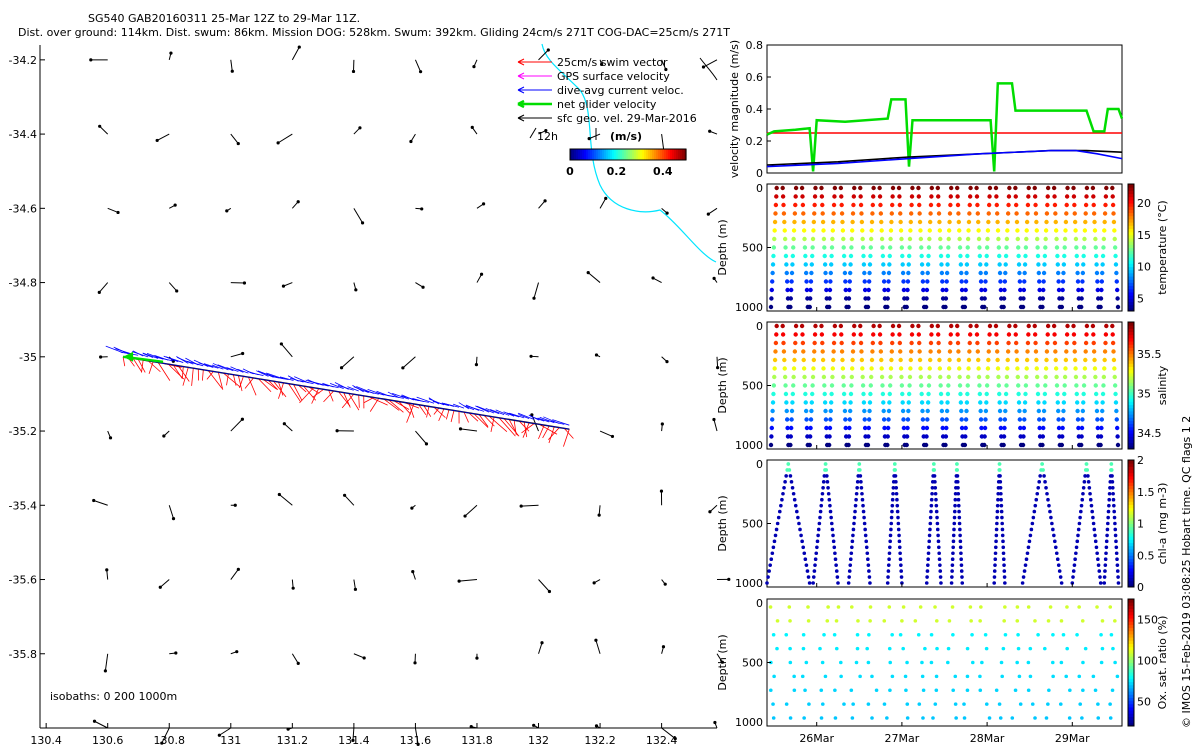  What do you see at coordinates (23, 505) in the screenshot?
I see `map-y-tick-label: -35.4` at bounding box center [23, 505].